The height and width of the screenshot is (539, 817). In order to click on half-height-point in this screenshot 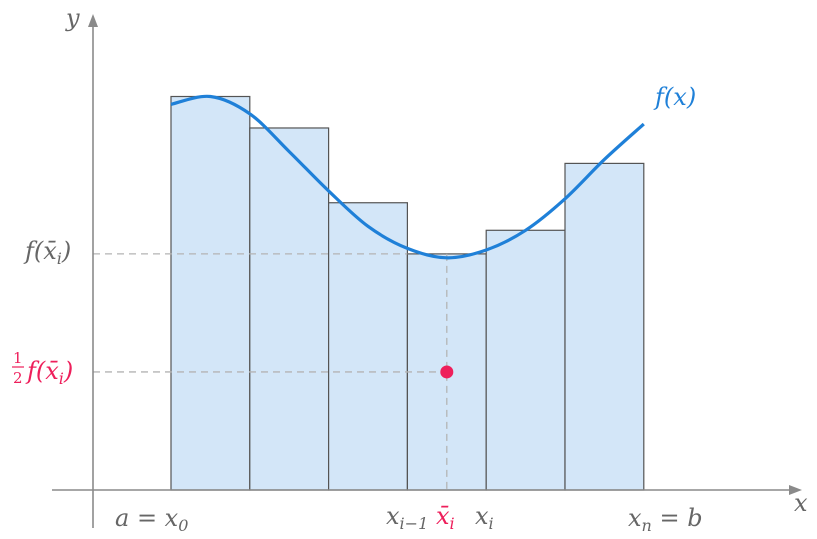, I will do `click(447, 372)`.